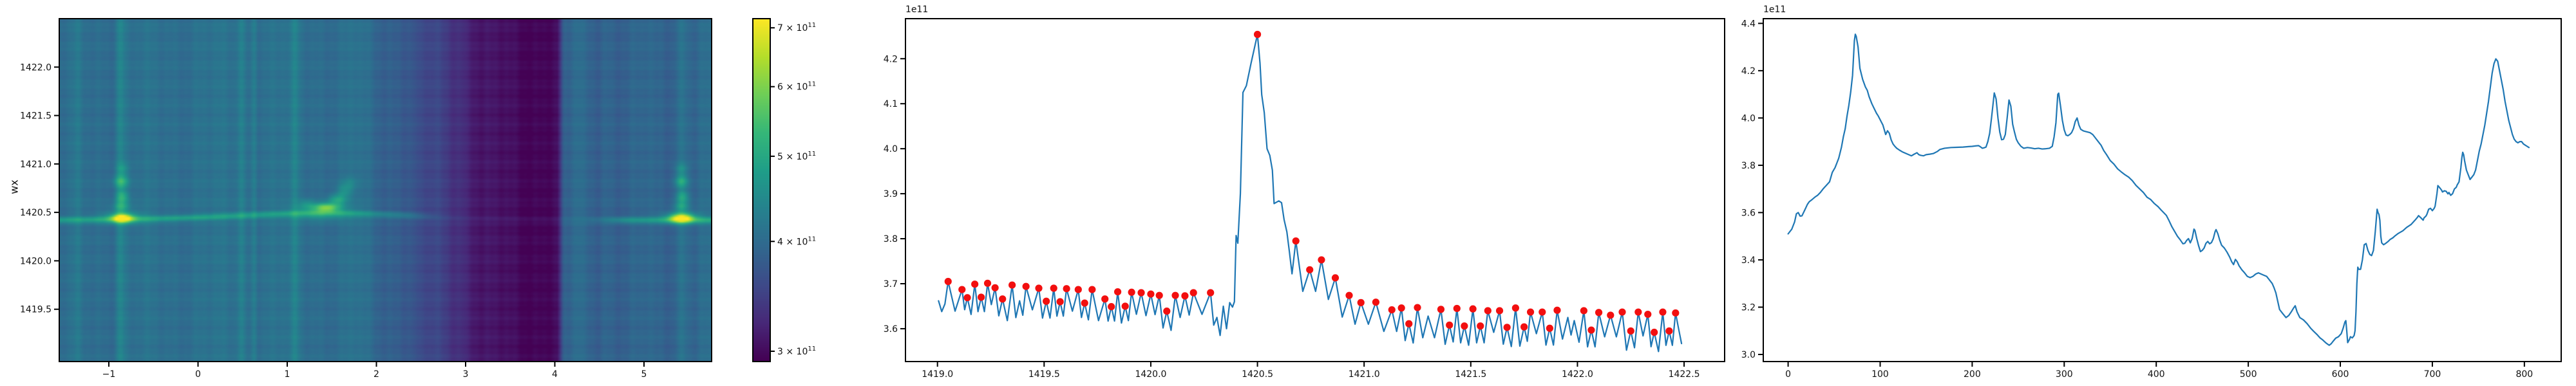 This screenshot has width=2576, height=386. What do you see at coordinates (2432, 374) in the screenshot?
I see `x-tick-label: 700` at bounding box center [2432, 374].